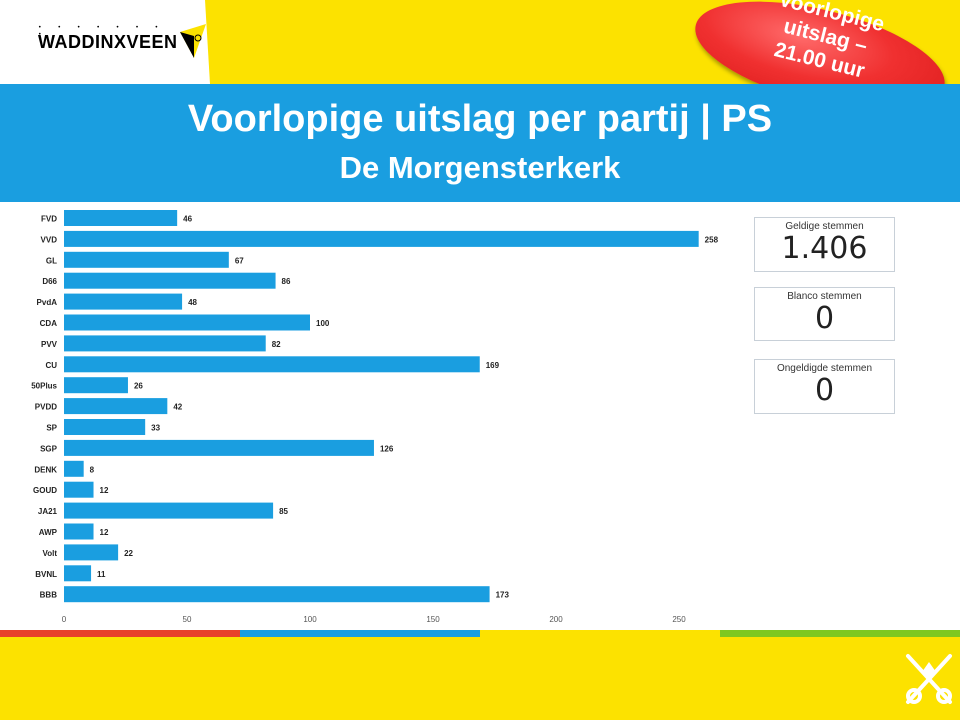 Image resolution: width=960 pixels, height=720 pixels. I want to click on bar-denk, so click(74, 468).